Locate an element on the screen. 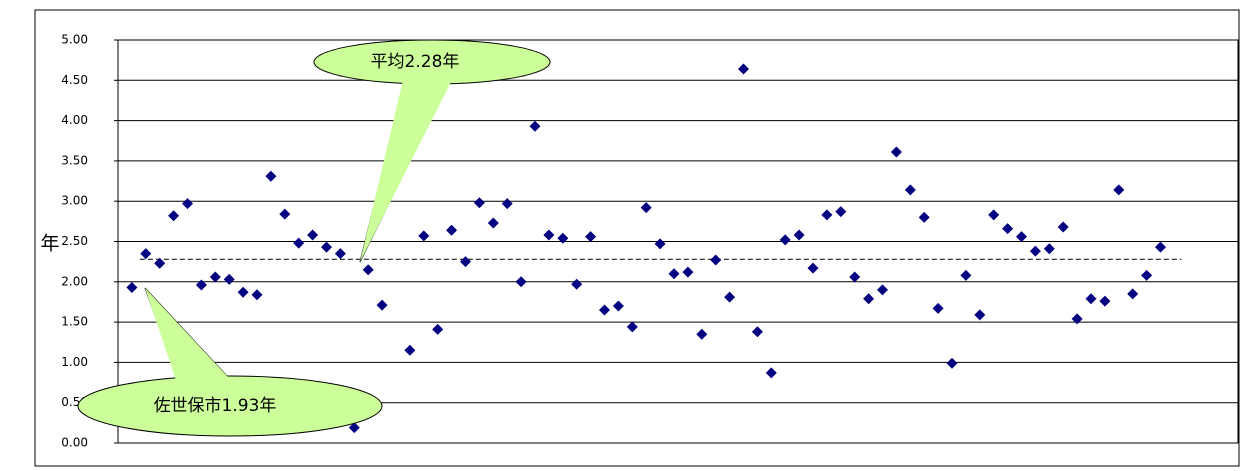 Image resolution: width=1240 pixels, height=471 pixels. y-tick-label: 3.50 is located at coordinates (74, 160).